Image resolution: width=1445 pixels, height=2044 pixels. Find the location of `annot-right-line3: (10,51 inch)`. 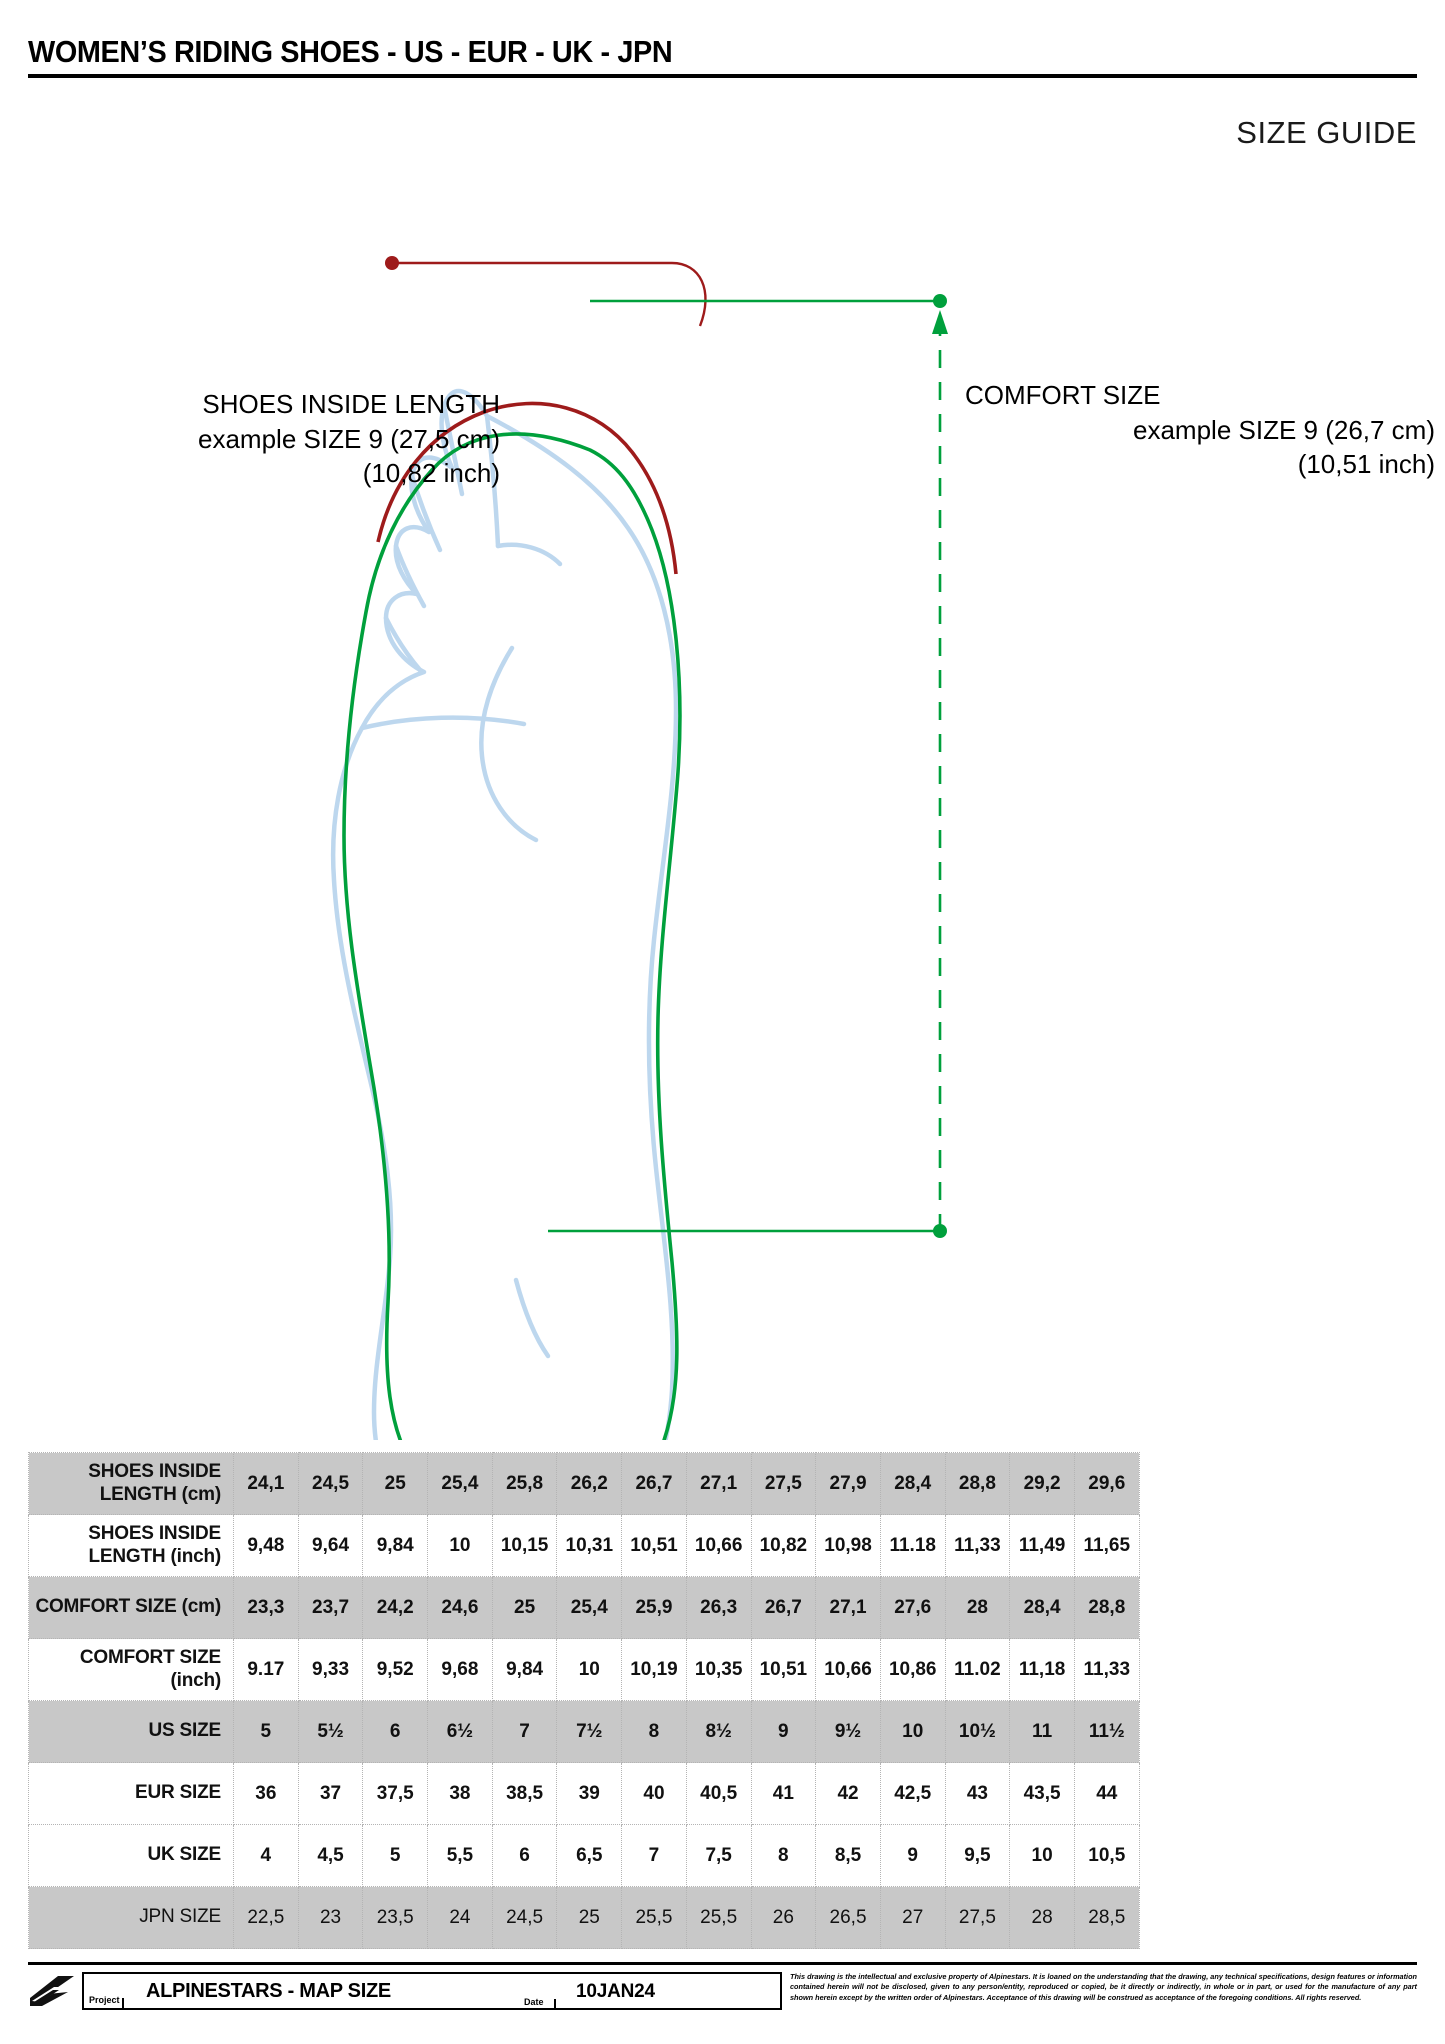

annot-right-line3: (10,51 inch) is located at coordinates (1366, 464).